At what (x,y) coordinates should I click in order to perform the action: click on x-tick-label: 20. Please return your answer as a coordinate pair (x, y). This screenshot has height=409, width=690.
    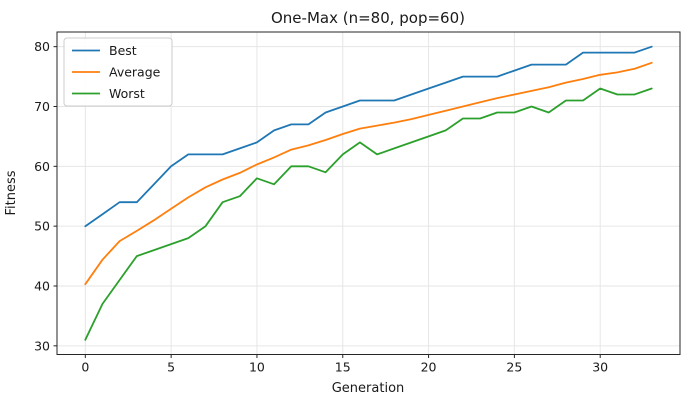
    Looking at the image, I should click on (429, 367).